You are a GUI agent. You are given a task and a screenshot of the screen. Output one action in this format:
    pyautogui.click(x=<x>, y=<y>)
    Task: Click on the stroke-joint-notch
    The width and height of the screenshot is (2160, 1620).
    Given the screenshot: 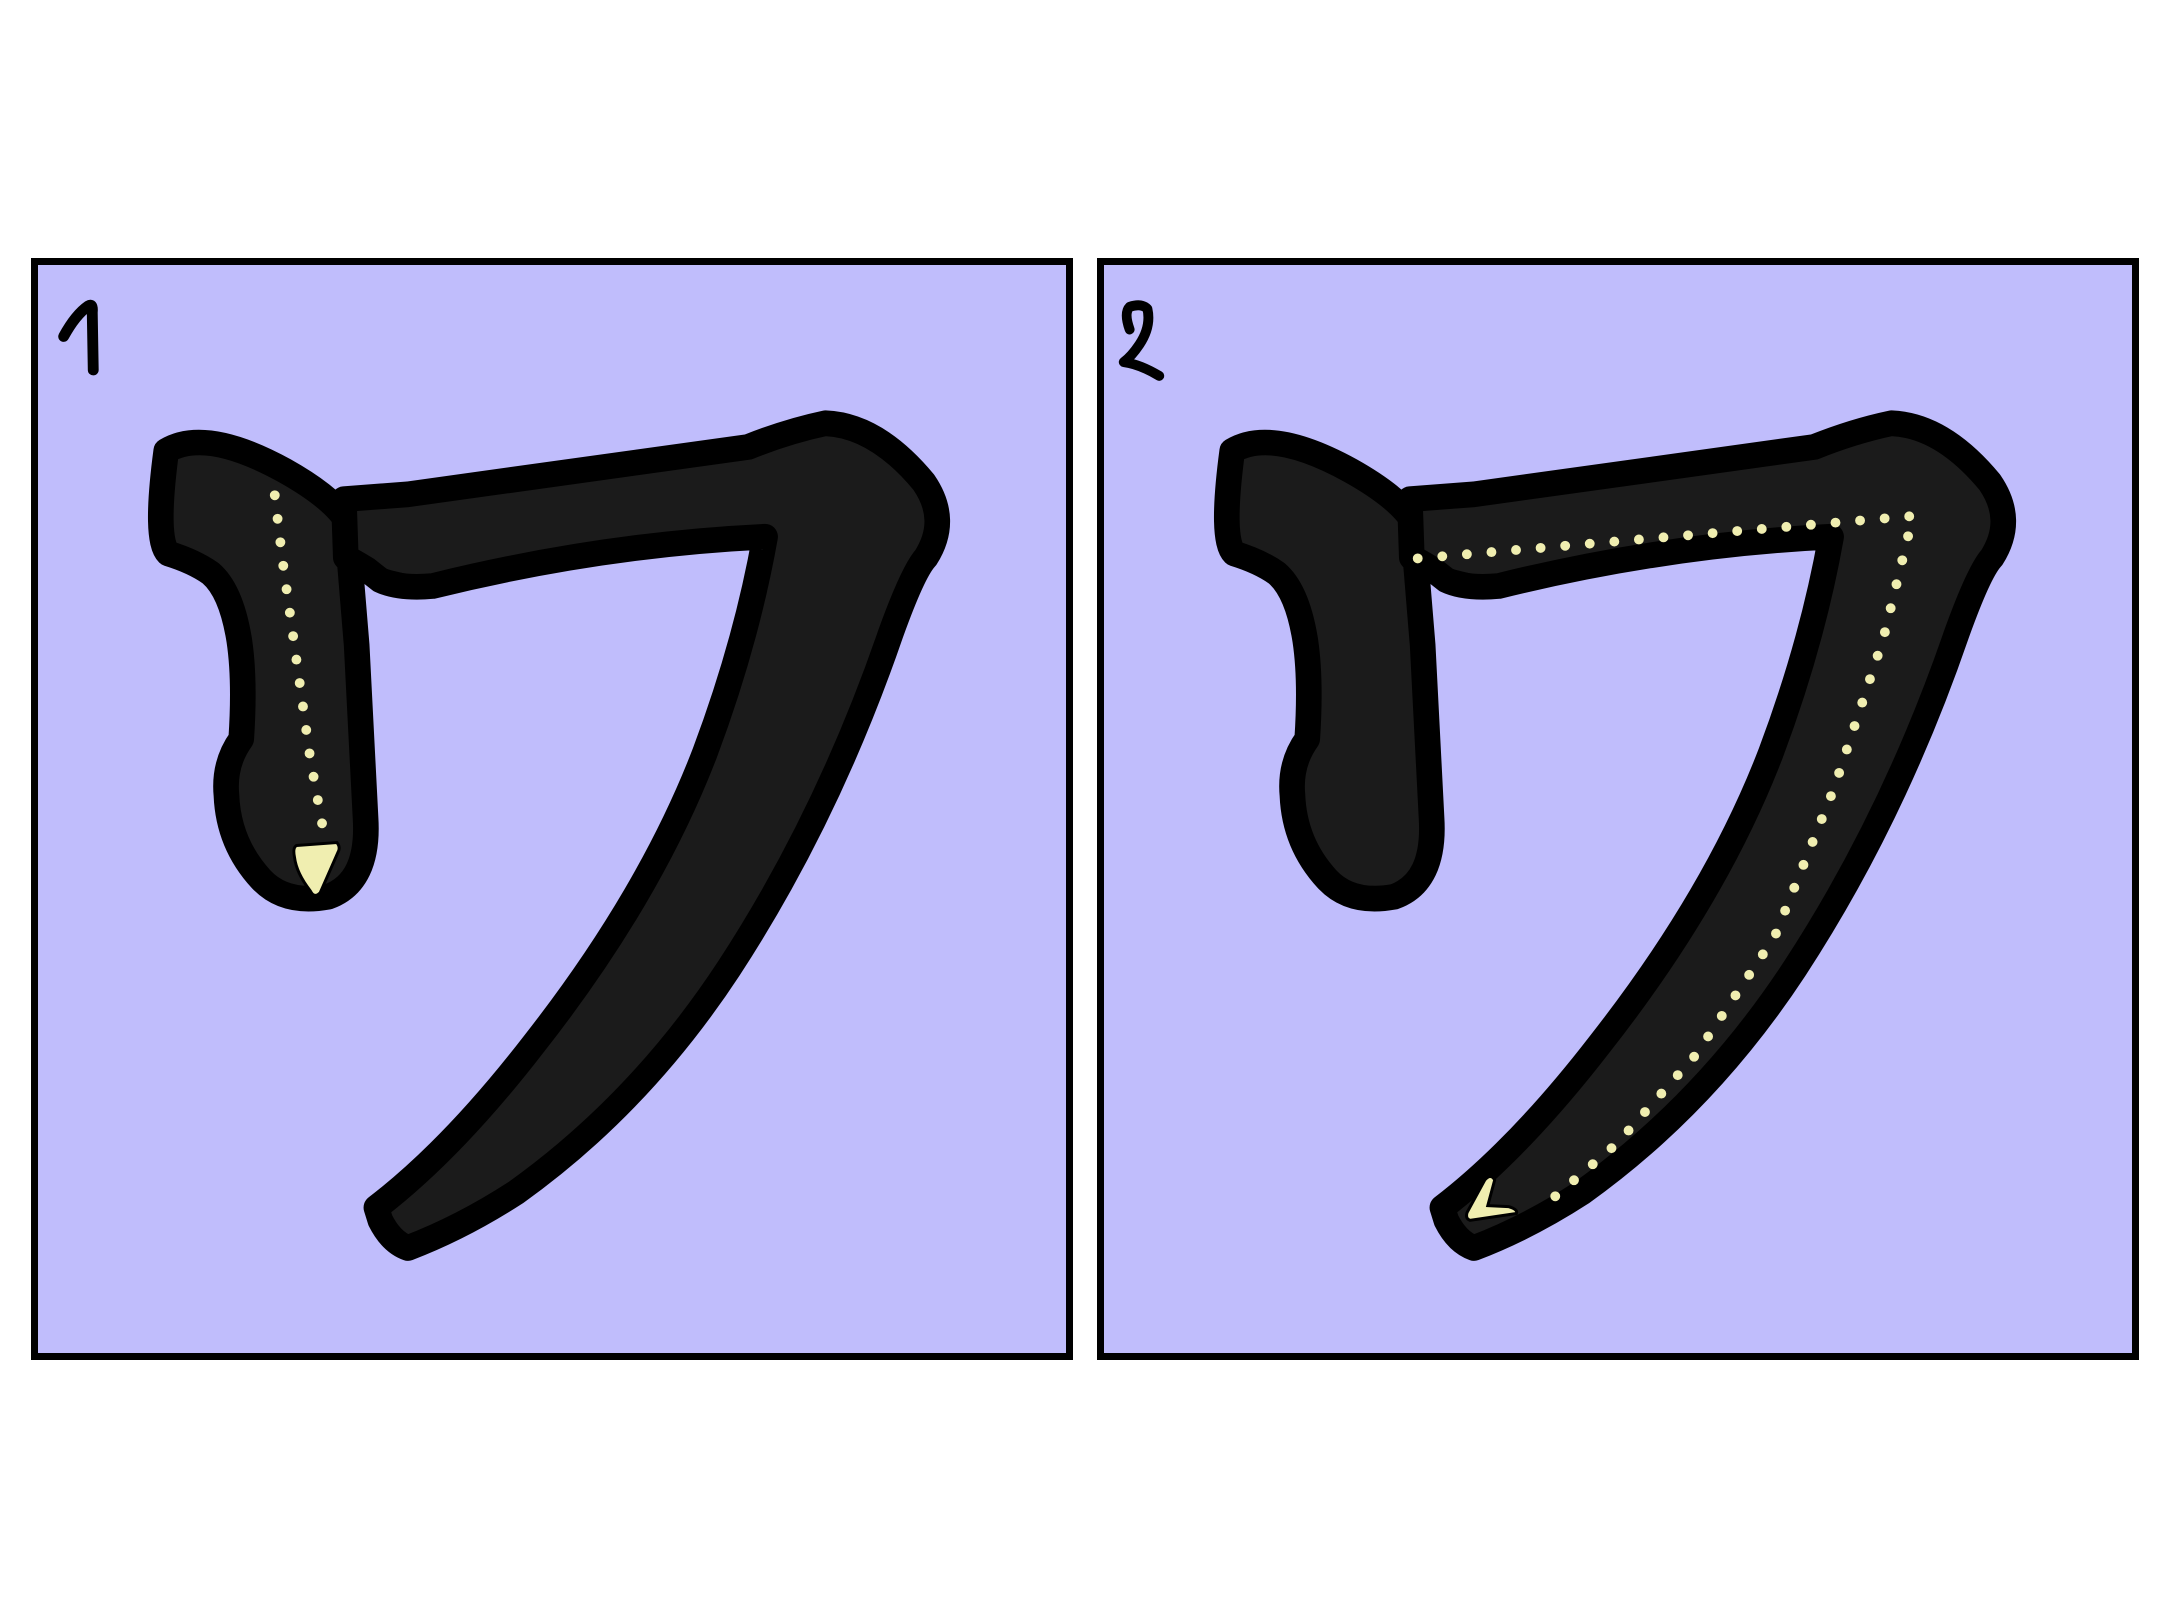 What is the action you would take?
    pyautogui.click(x=375, y=569)
    